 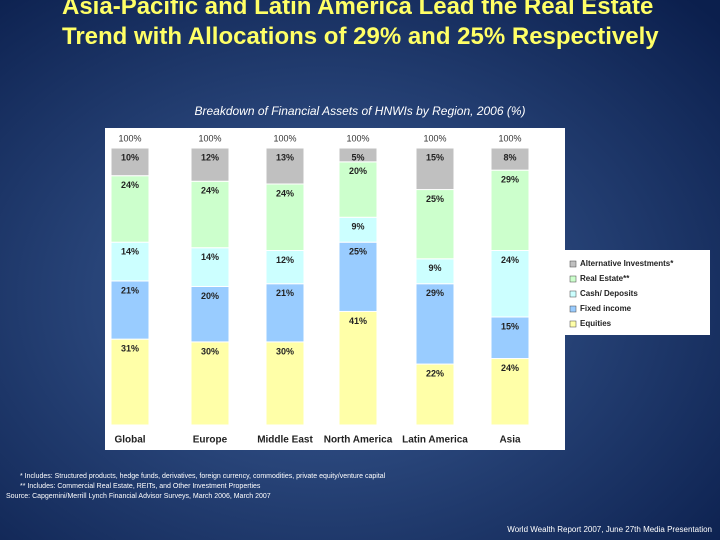 What do you see at coordinates (605, 278) in the screenshot?
I see `legend-label: Real Estate**` at bounding box center [605, 278].